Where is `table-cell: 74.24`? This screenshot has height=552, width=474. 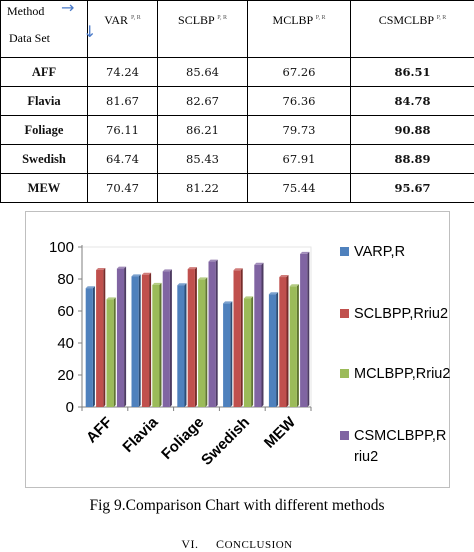 table-cell: 74.24 is located at coordinates (122, 72).